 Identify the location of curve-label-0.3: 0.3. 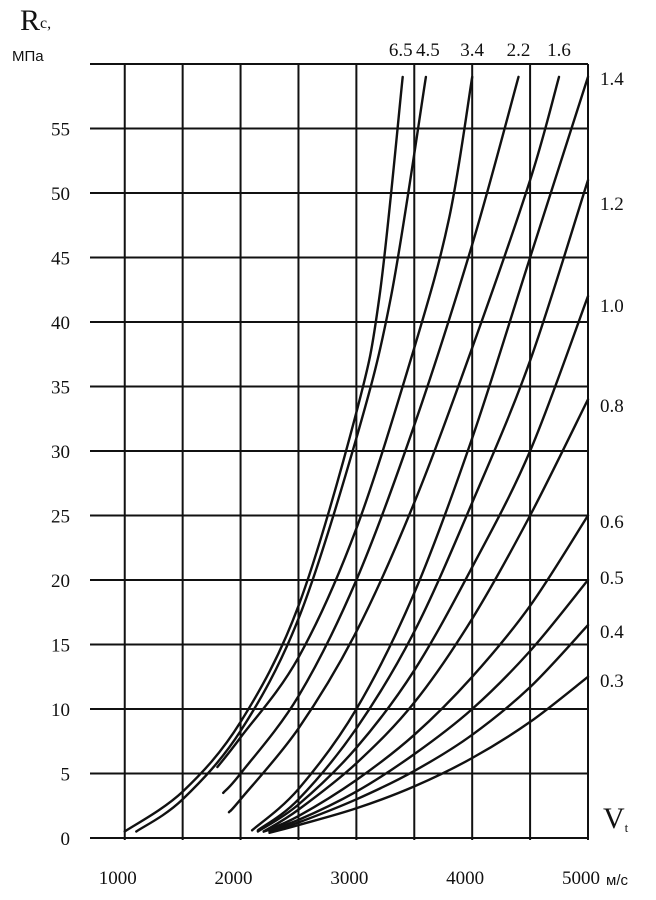
(612, 681).